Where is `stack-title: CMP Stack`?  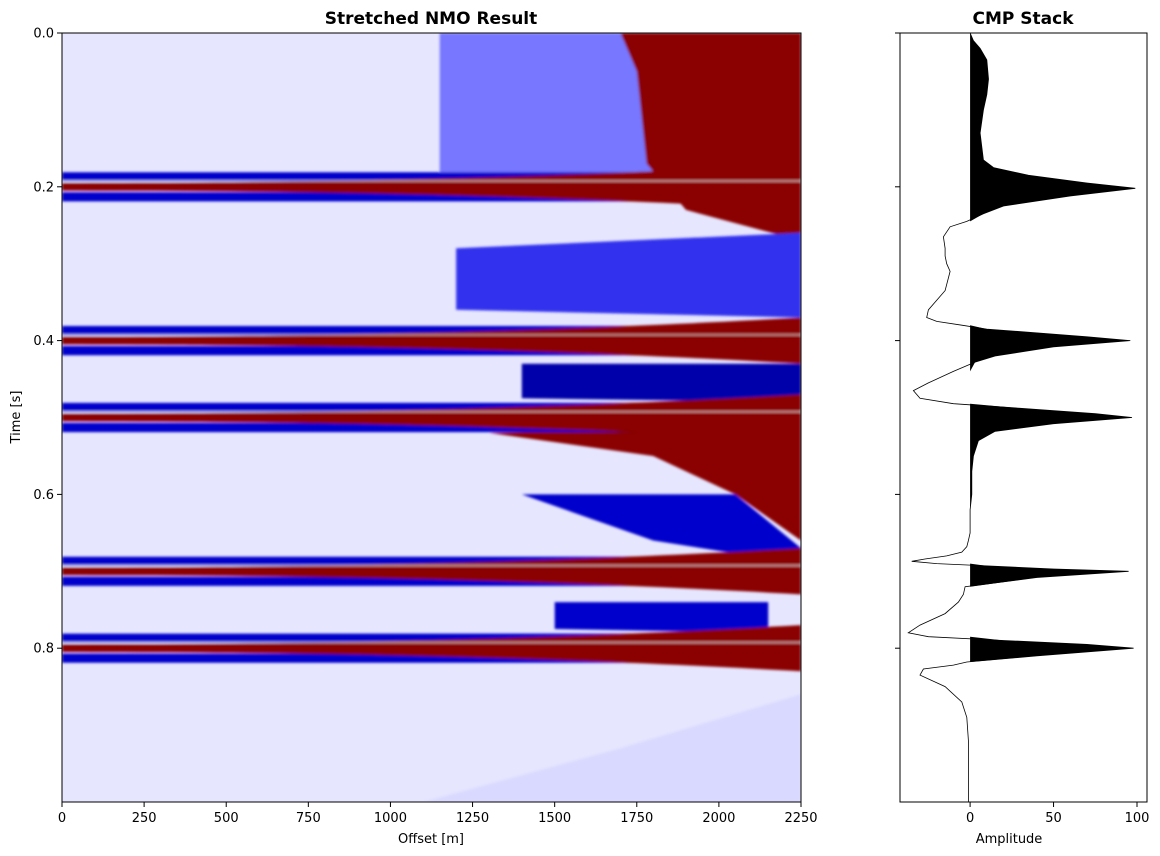 stack-title: CMP Stack is located at coordinates (1024, 19).